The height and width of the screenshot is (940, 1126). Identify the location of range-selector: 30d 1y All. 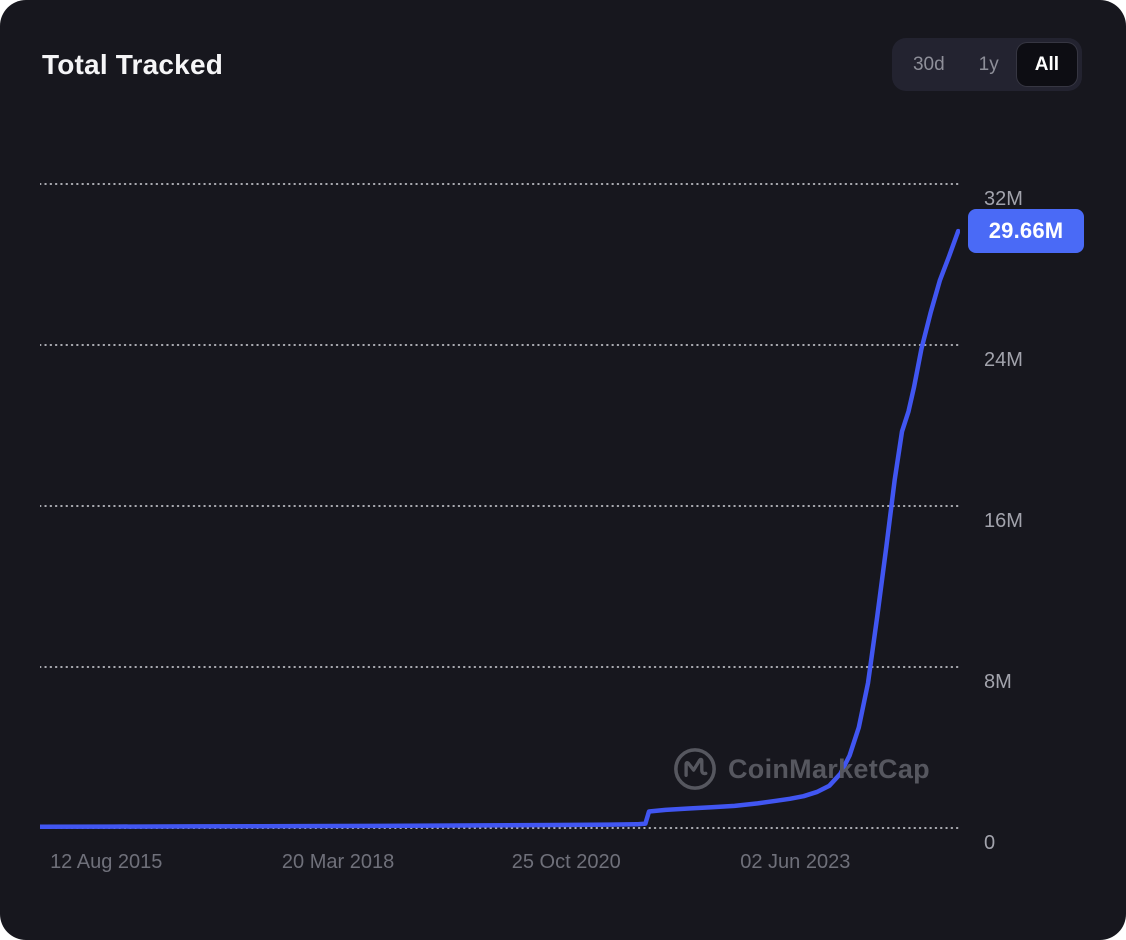
(986, 64).